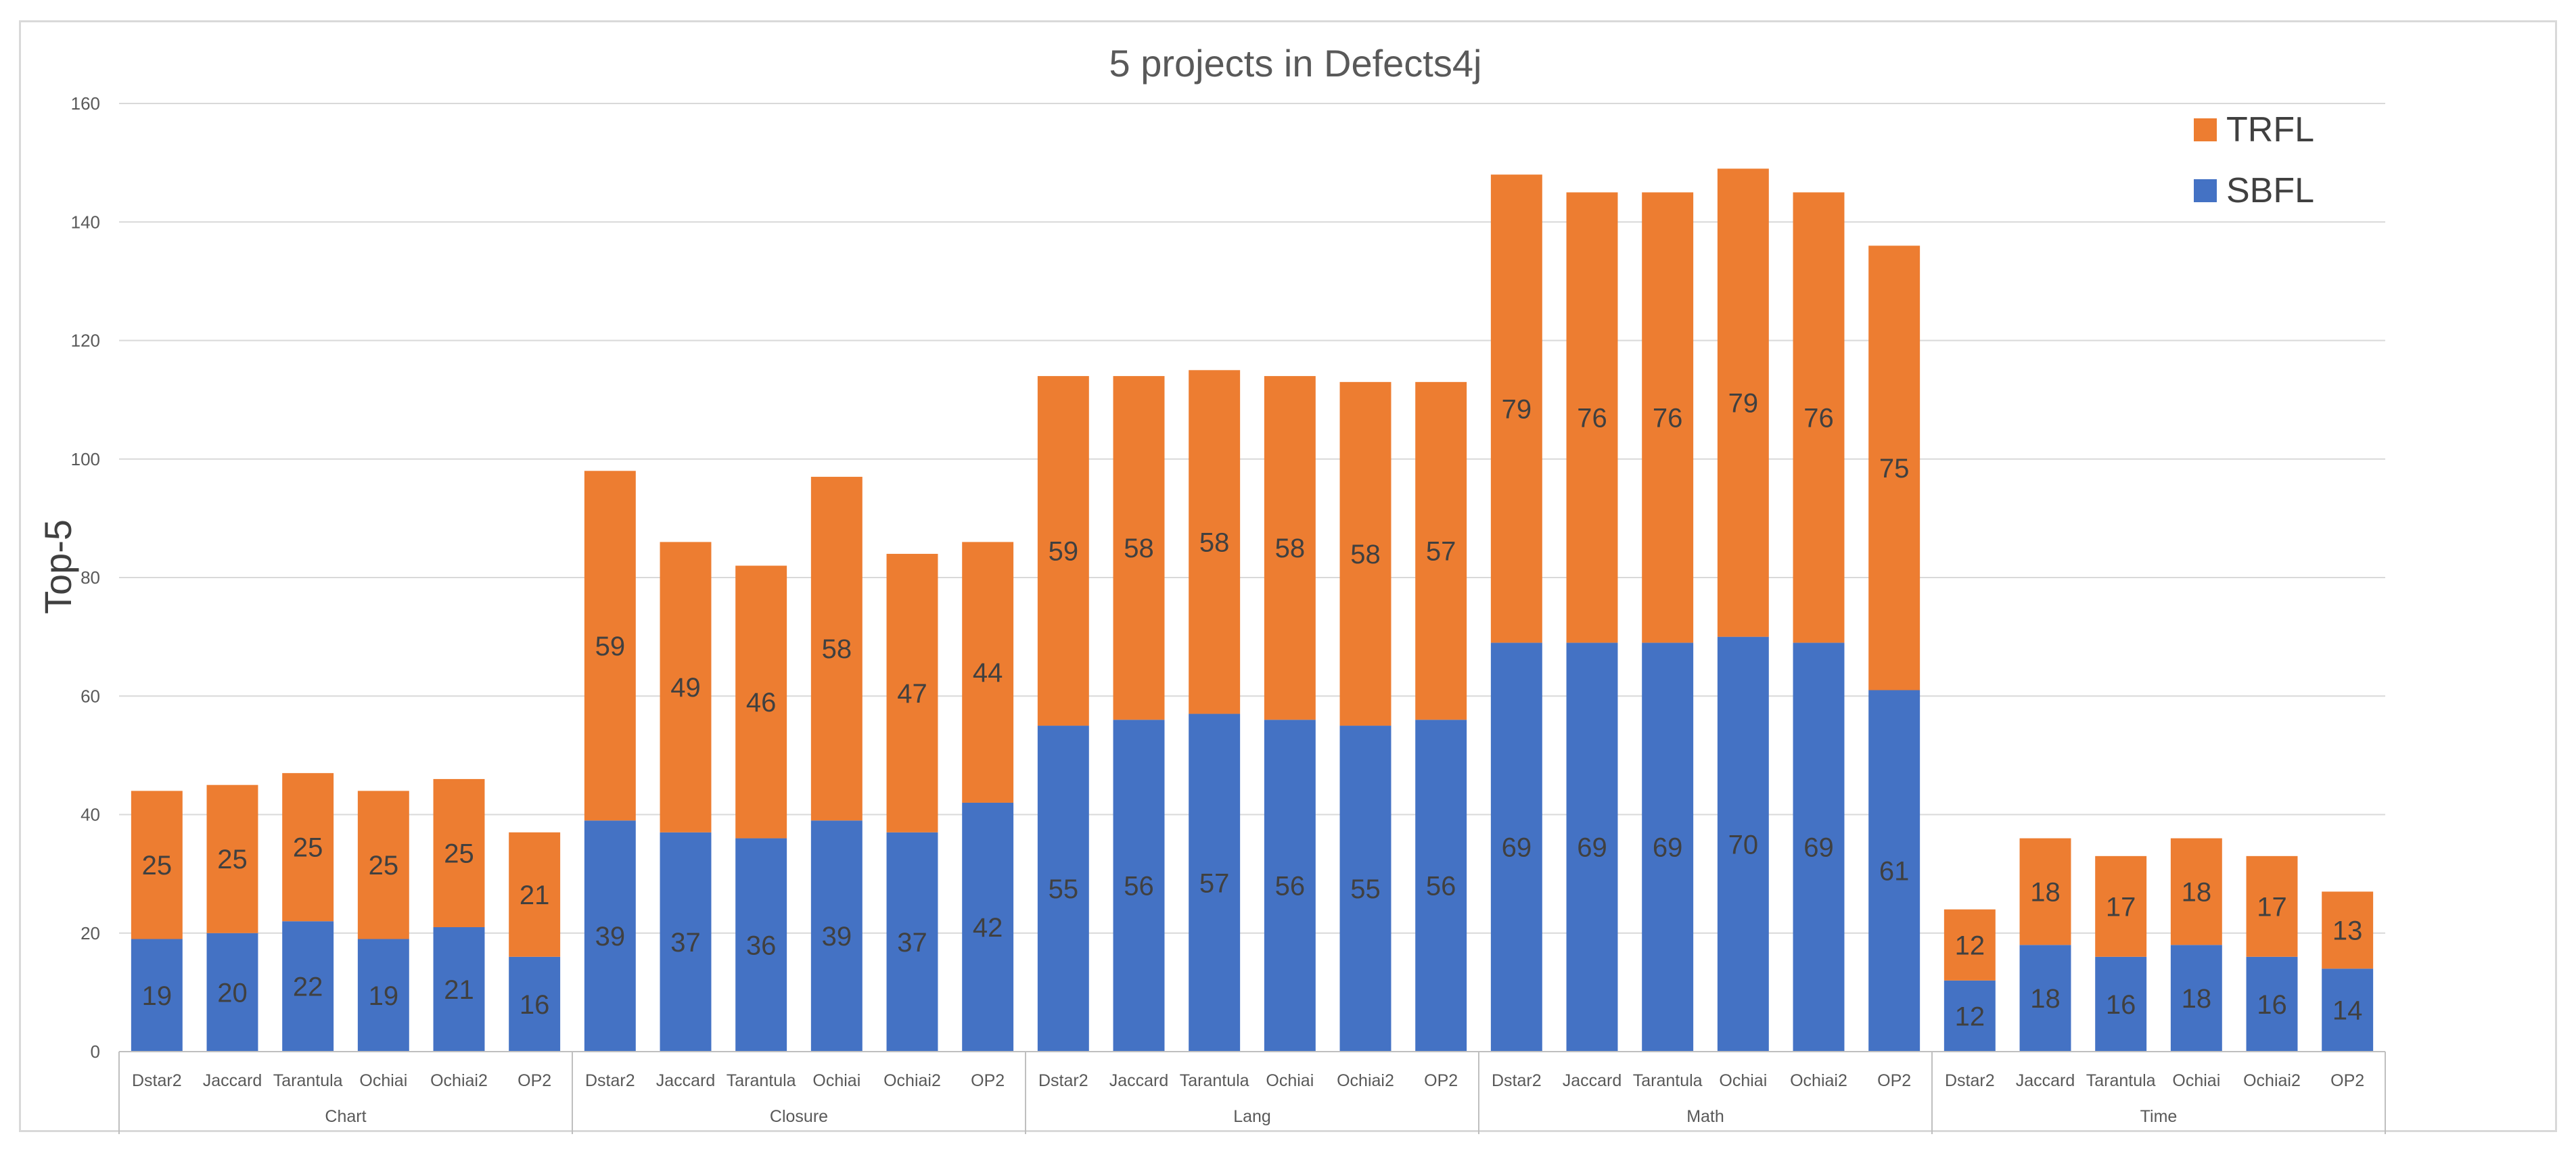  I want to click on data-label-trfl: 44, so click(988, 673).